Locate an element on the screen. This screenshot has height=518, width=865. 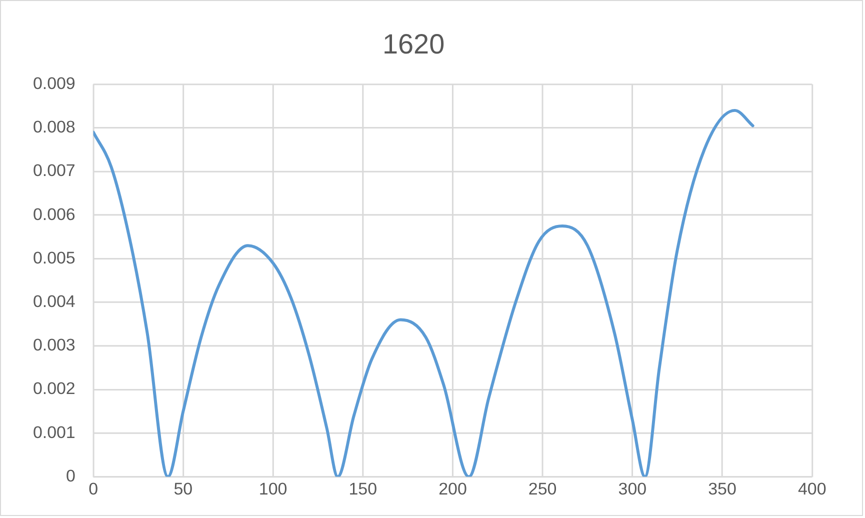
y-tick-label: 0.008 is located at coordinates (54, 127).